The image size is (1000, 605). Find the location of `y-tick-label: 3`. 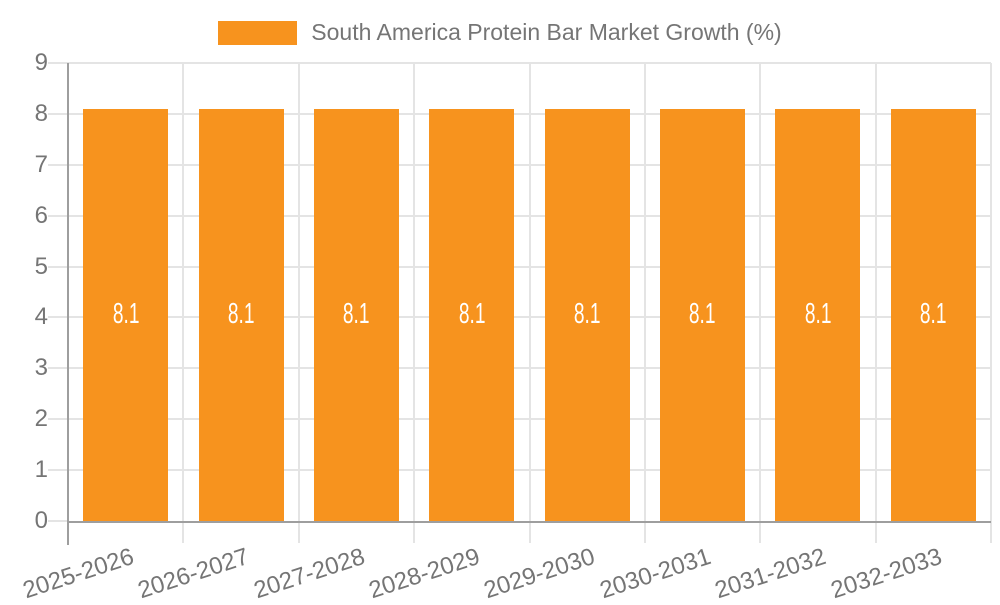

y-tick-label: 3 is located at coordinates (41, 368).